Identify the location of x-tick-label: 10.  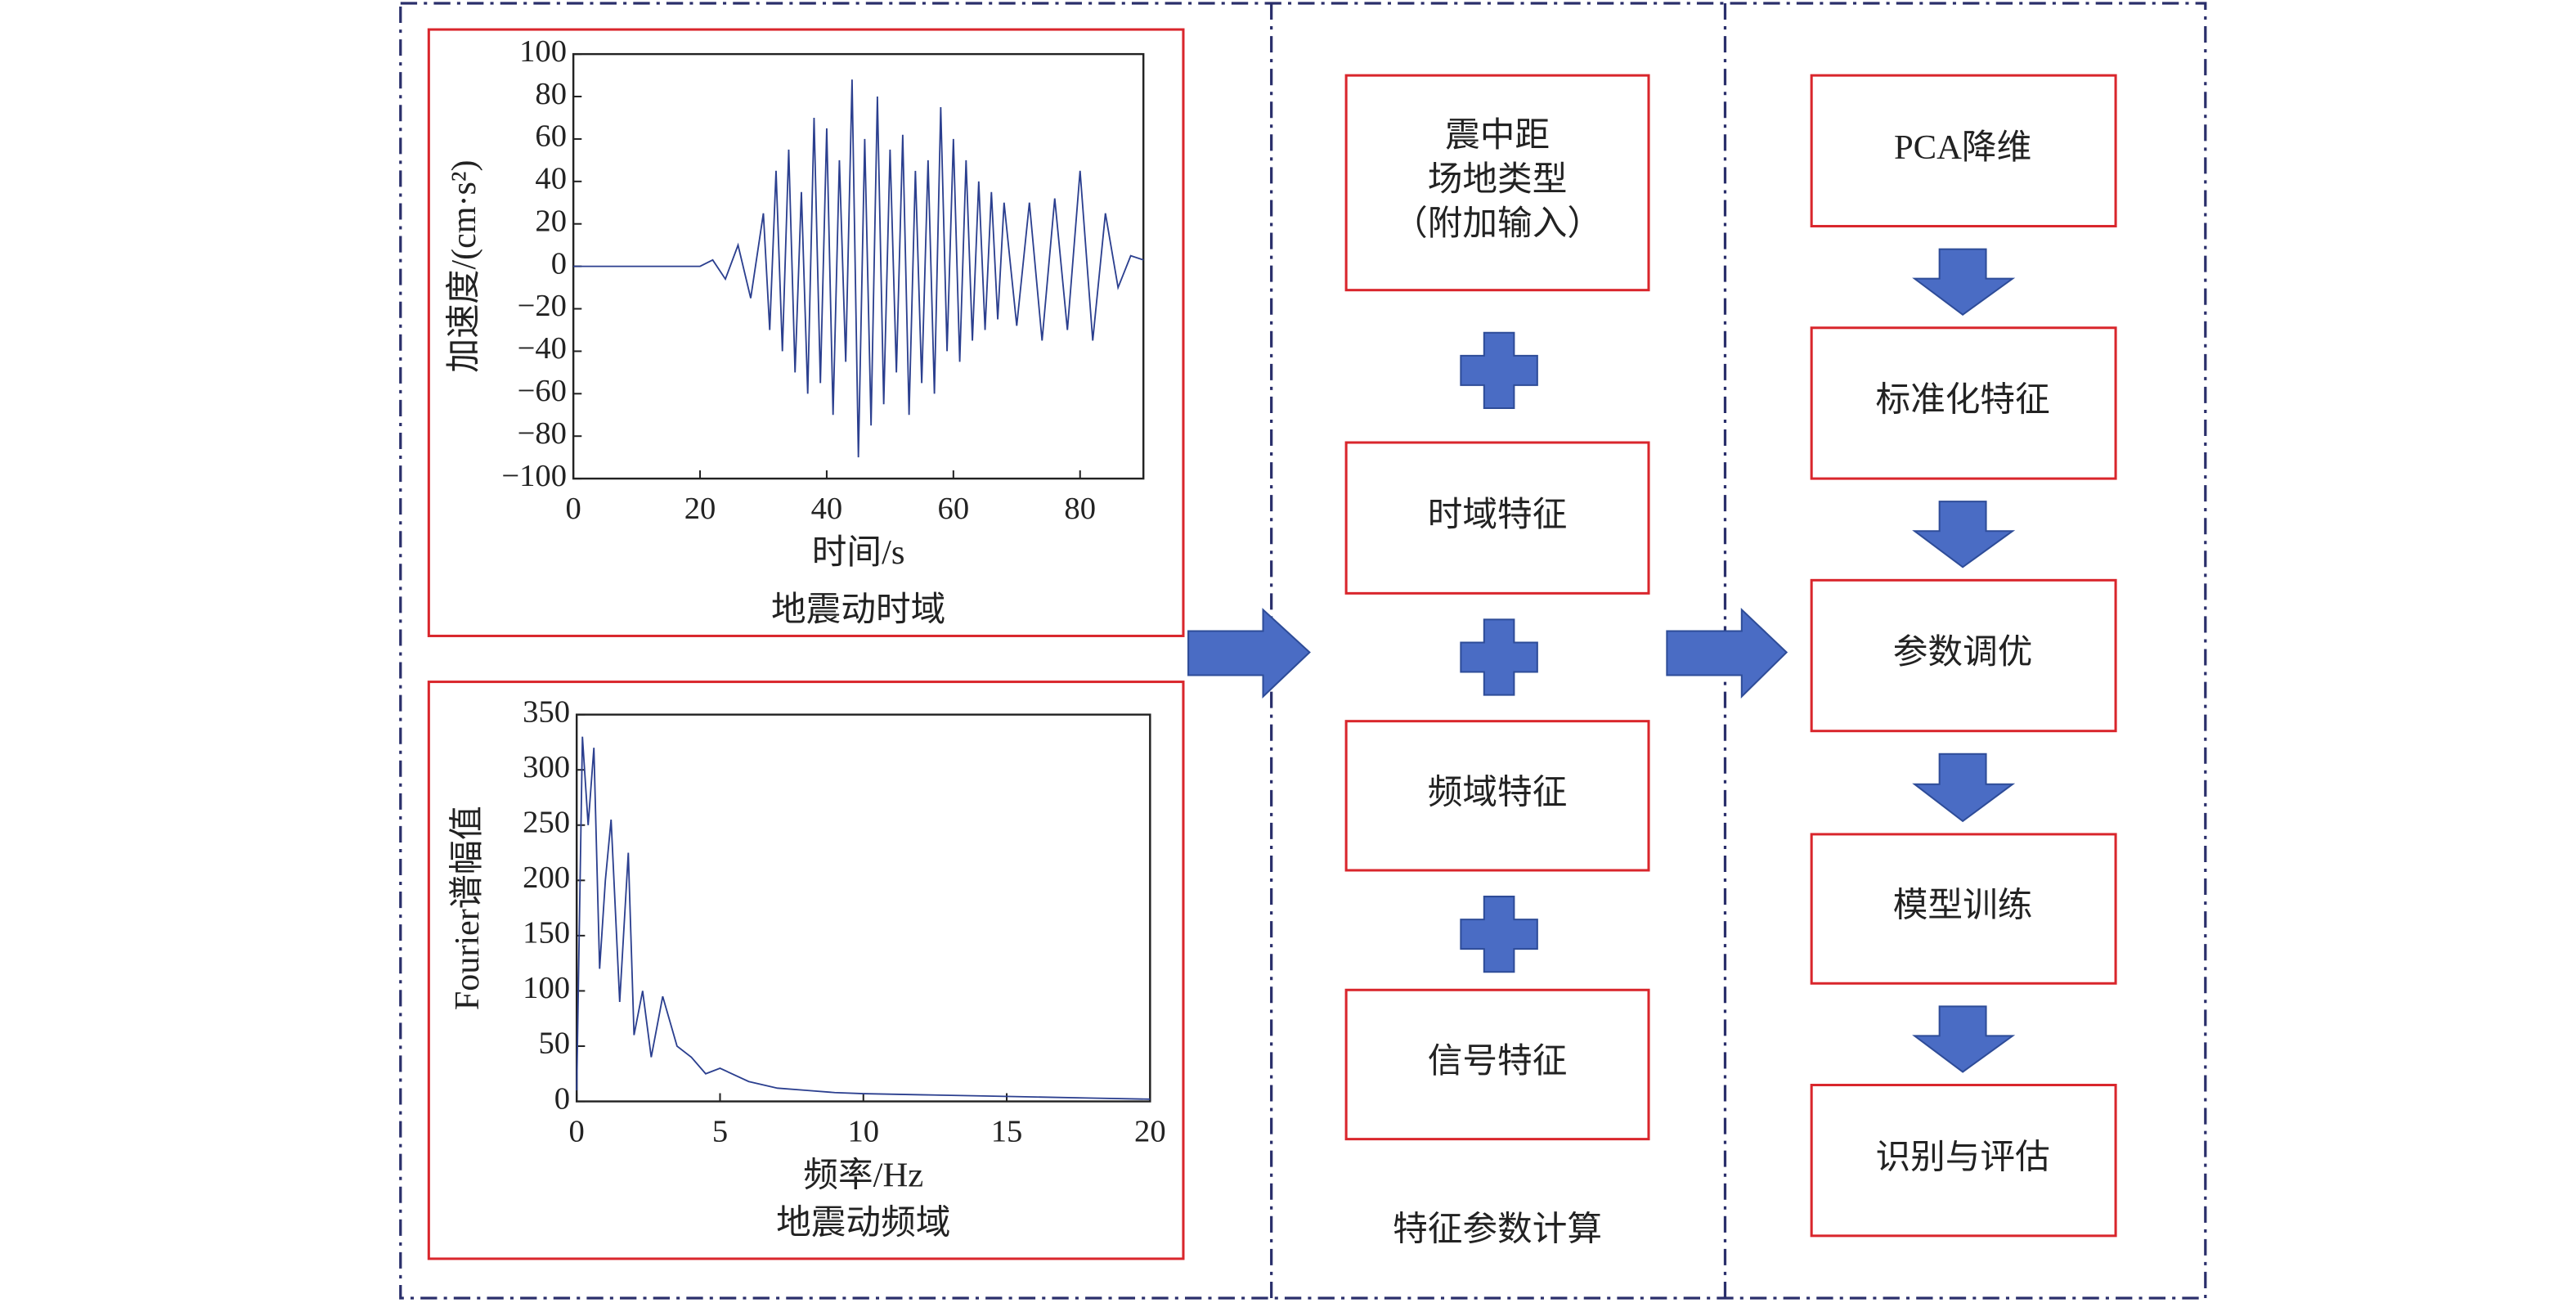
(863, 1132).